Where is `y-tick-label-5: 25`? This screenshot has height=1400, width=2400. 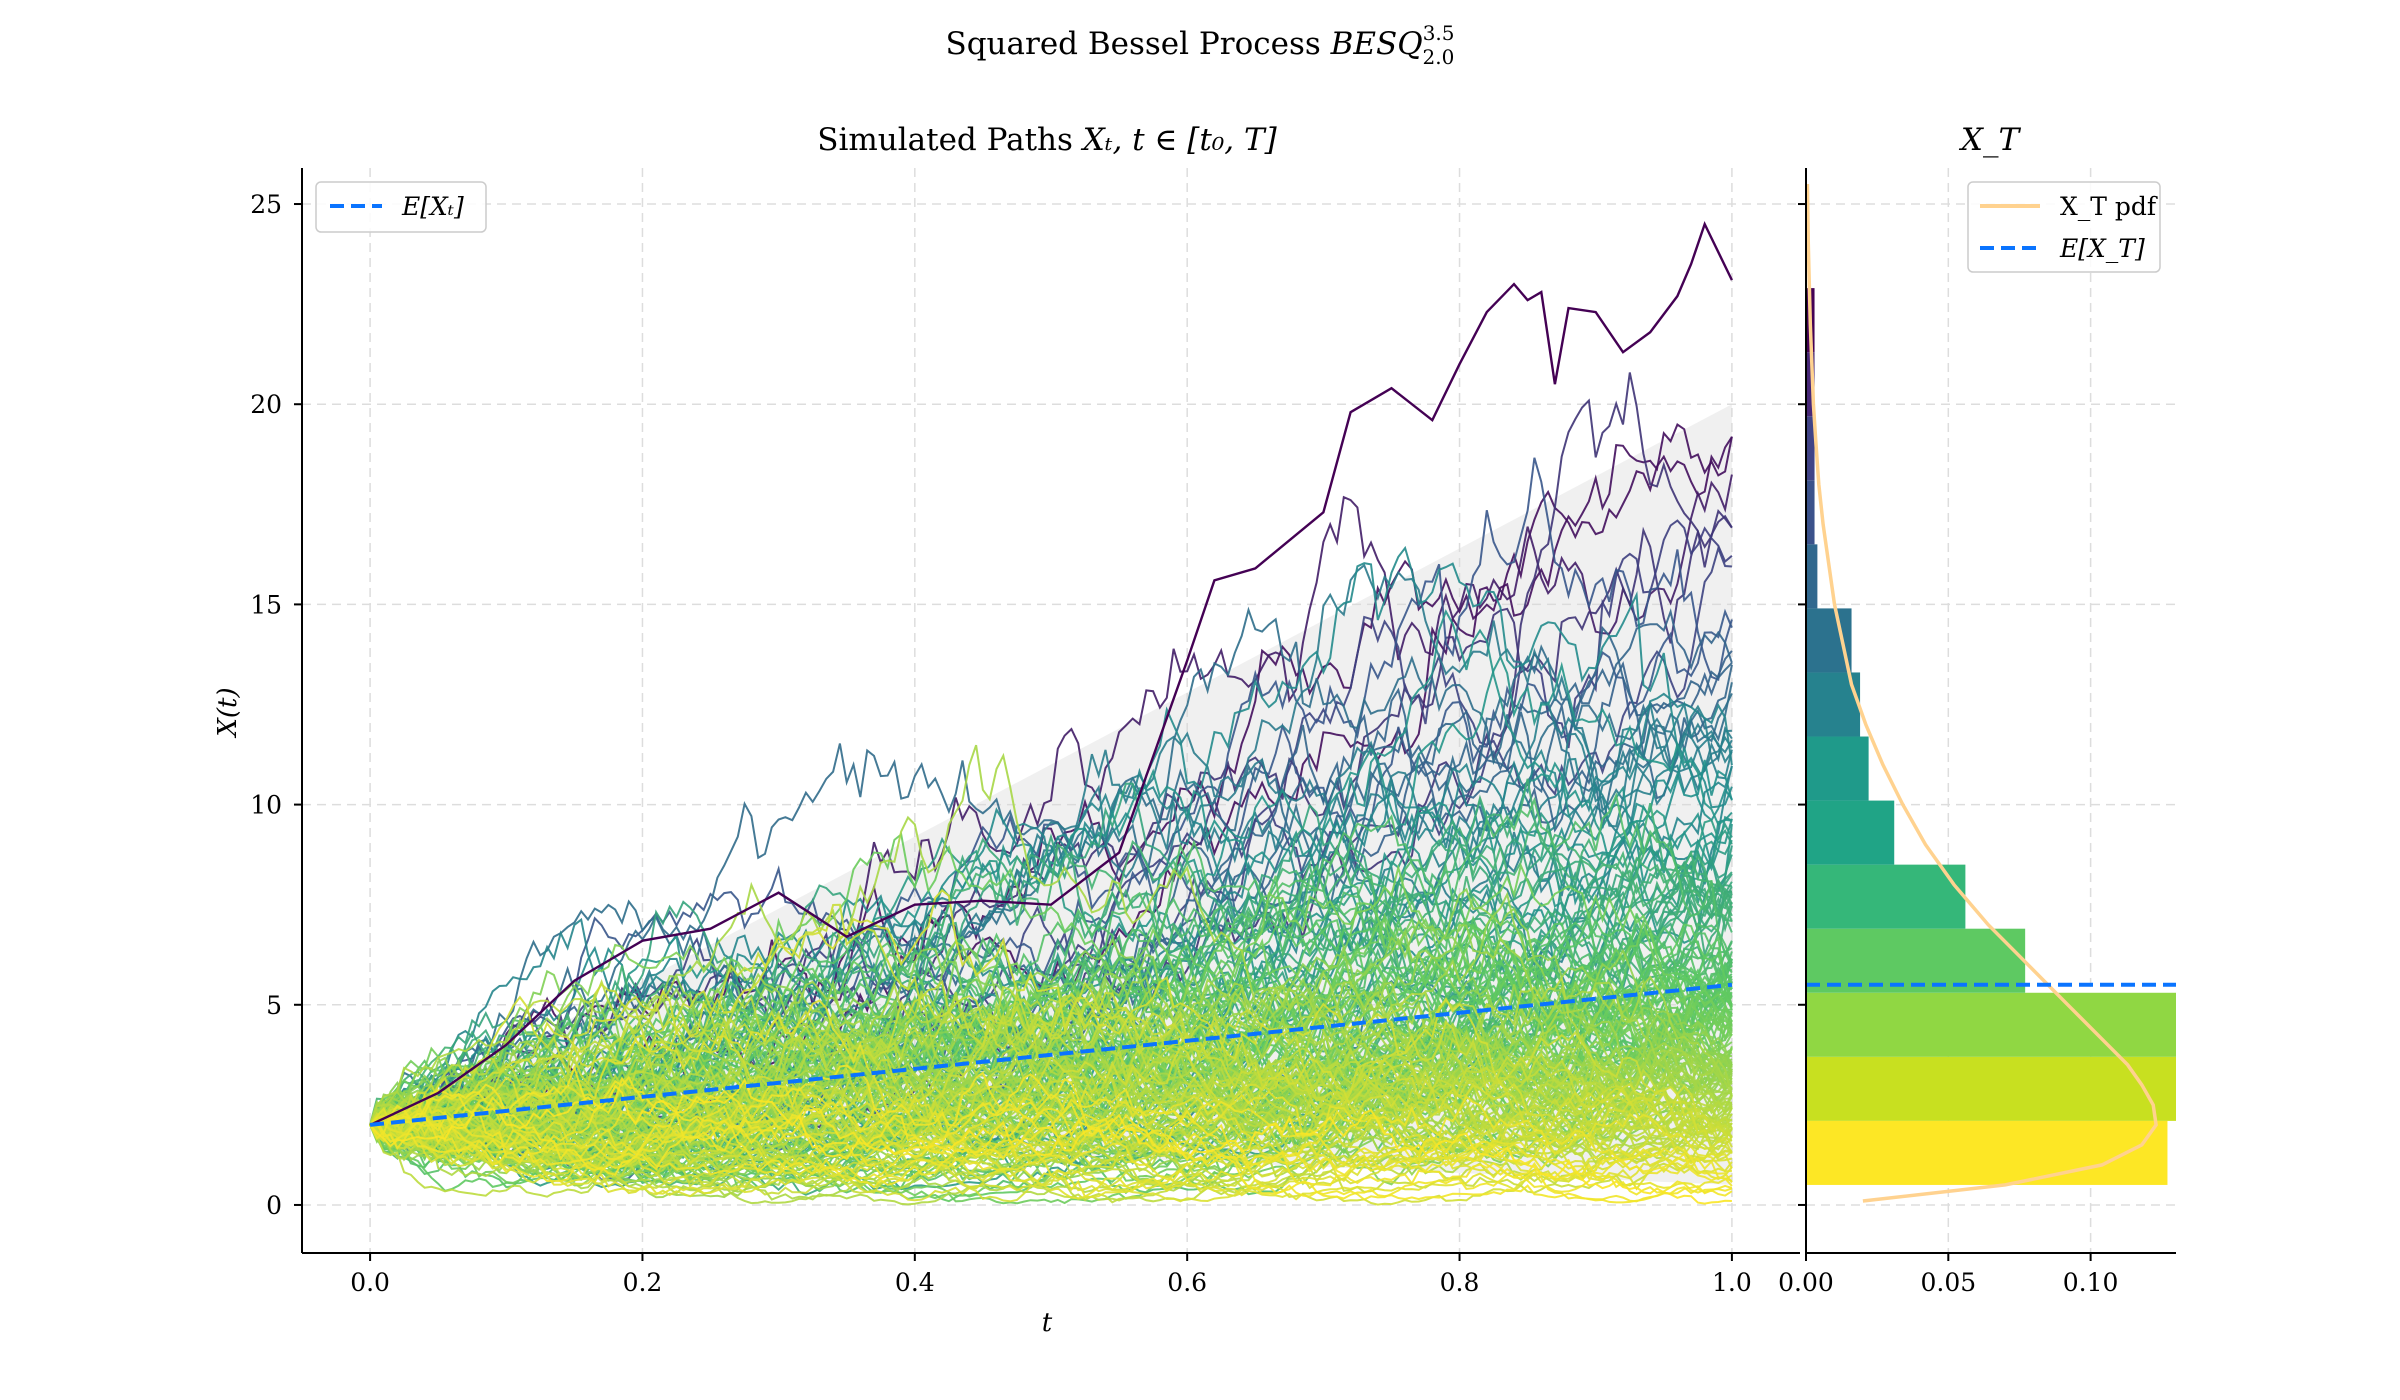
y-tick-label-5: 25 is located at coordinates (266, 204).